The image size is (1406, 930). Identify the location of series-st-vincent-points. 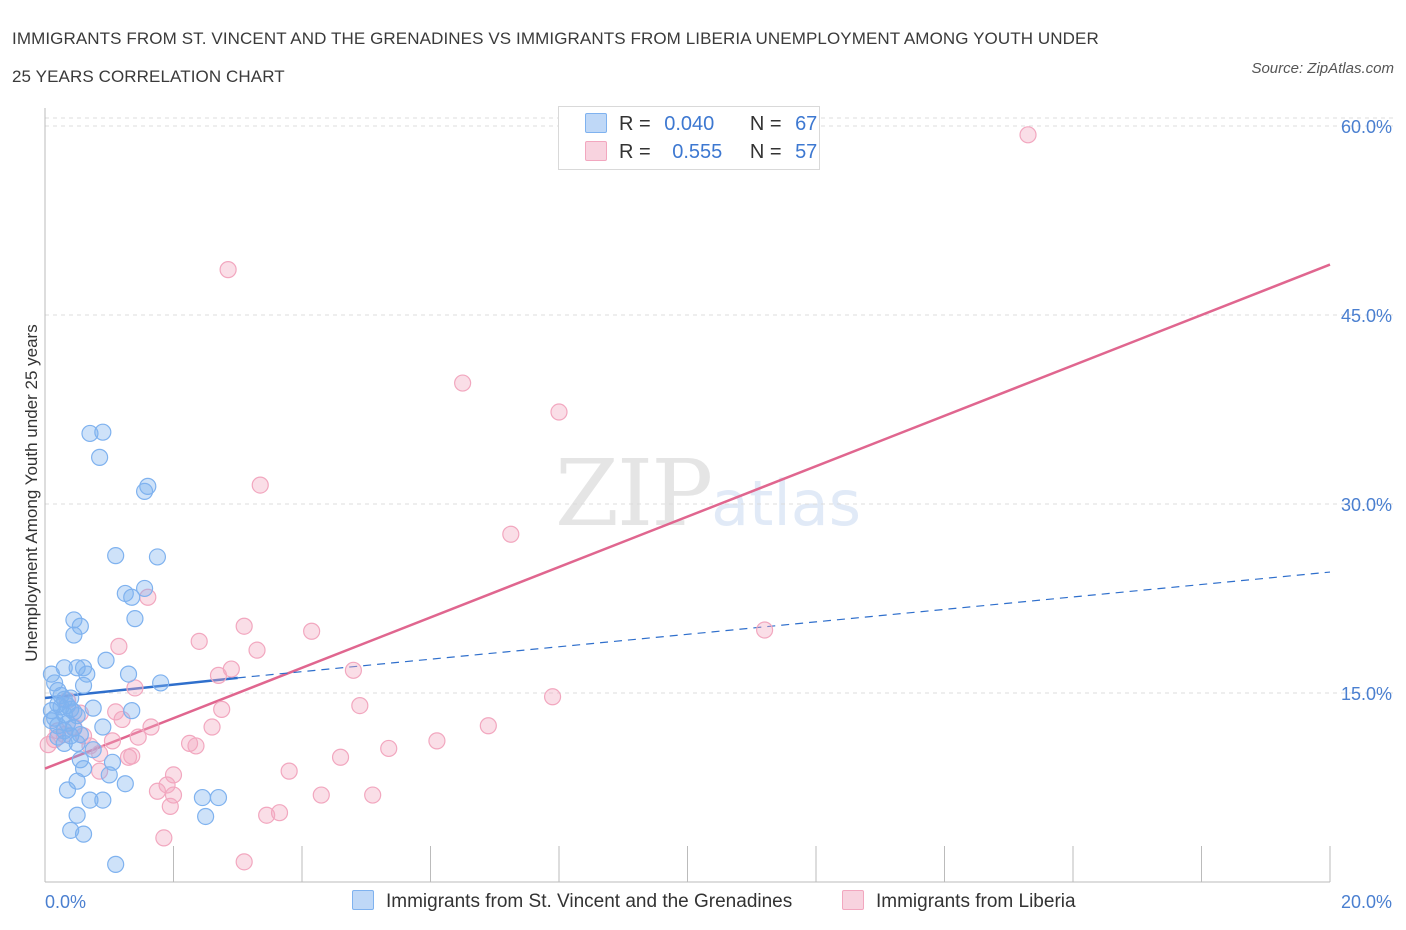
(135, 648).